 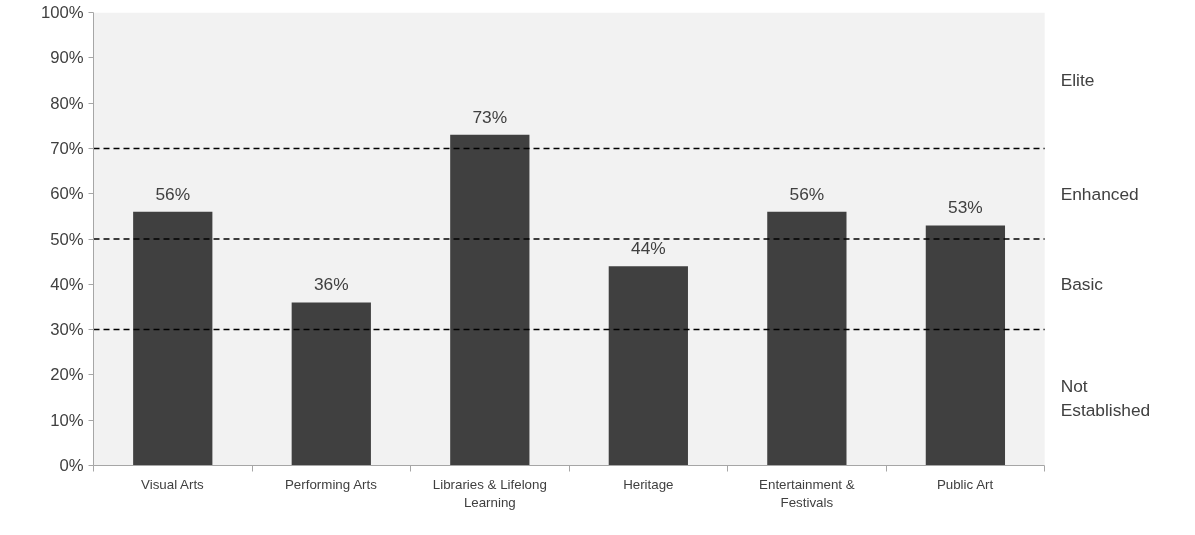 What do you see at coordinates (67, 239) in the screenshot?
I see `y-tick-label: 50%` at bounding box center [67, 239].